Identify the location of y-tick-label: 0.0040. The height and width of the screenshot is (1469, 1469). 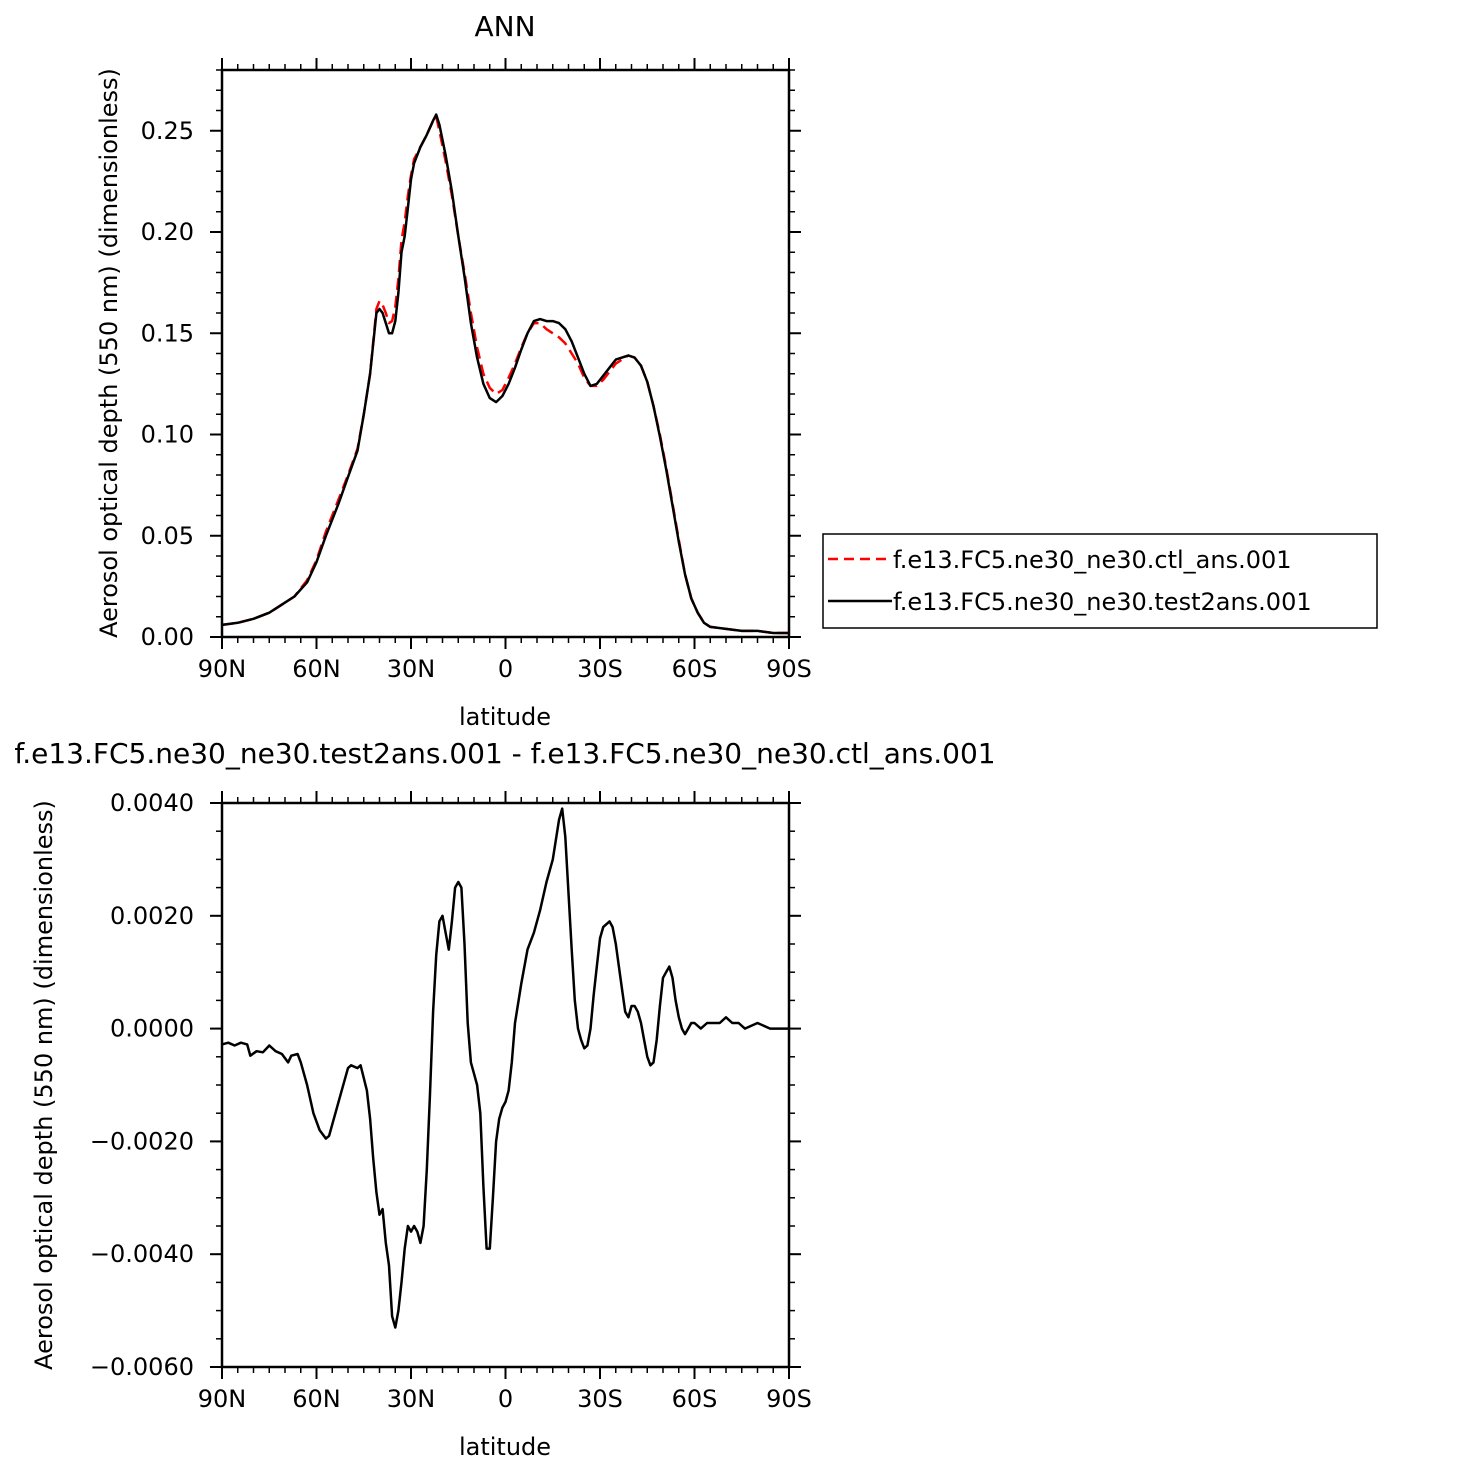
(152, 803).